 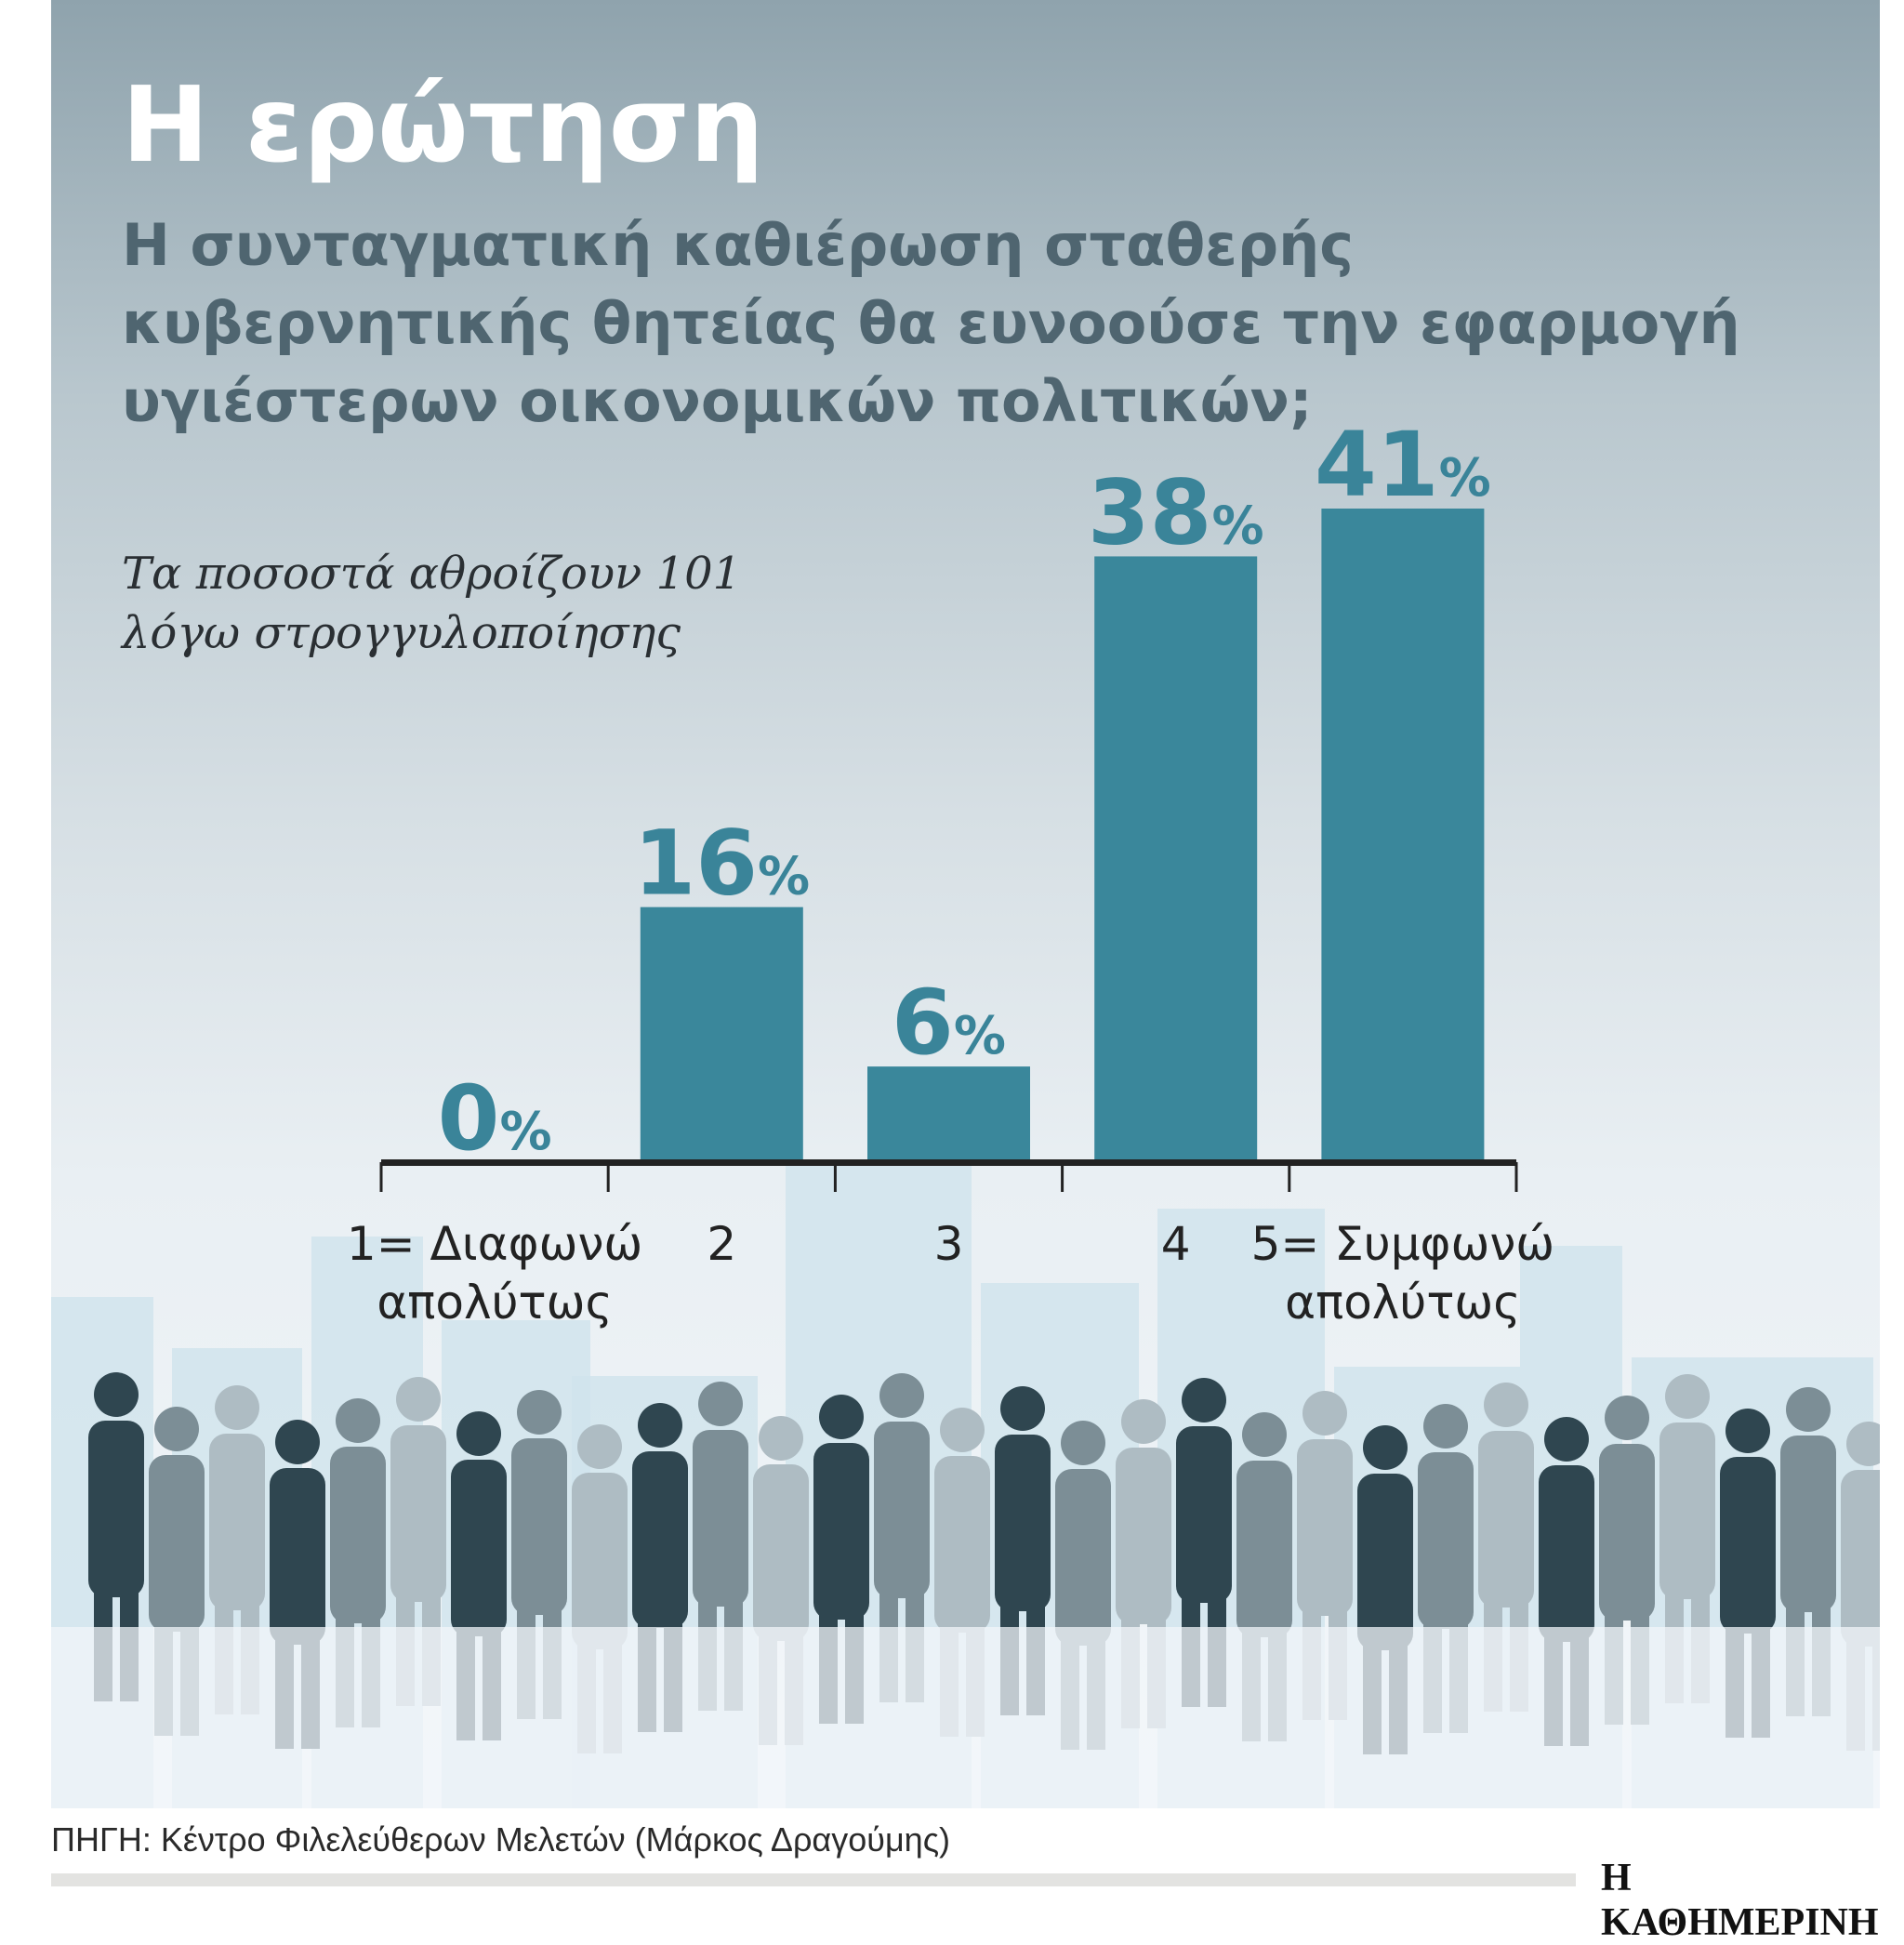 I want to click on x-axis, so click(x=948, y=1162).